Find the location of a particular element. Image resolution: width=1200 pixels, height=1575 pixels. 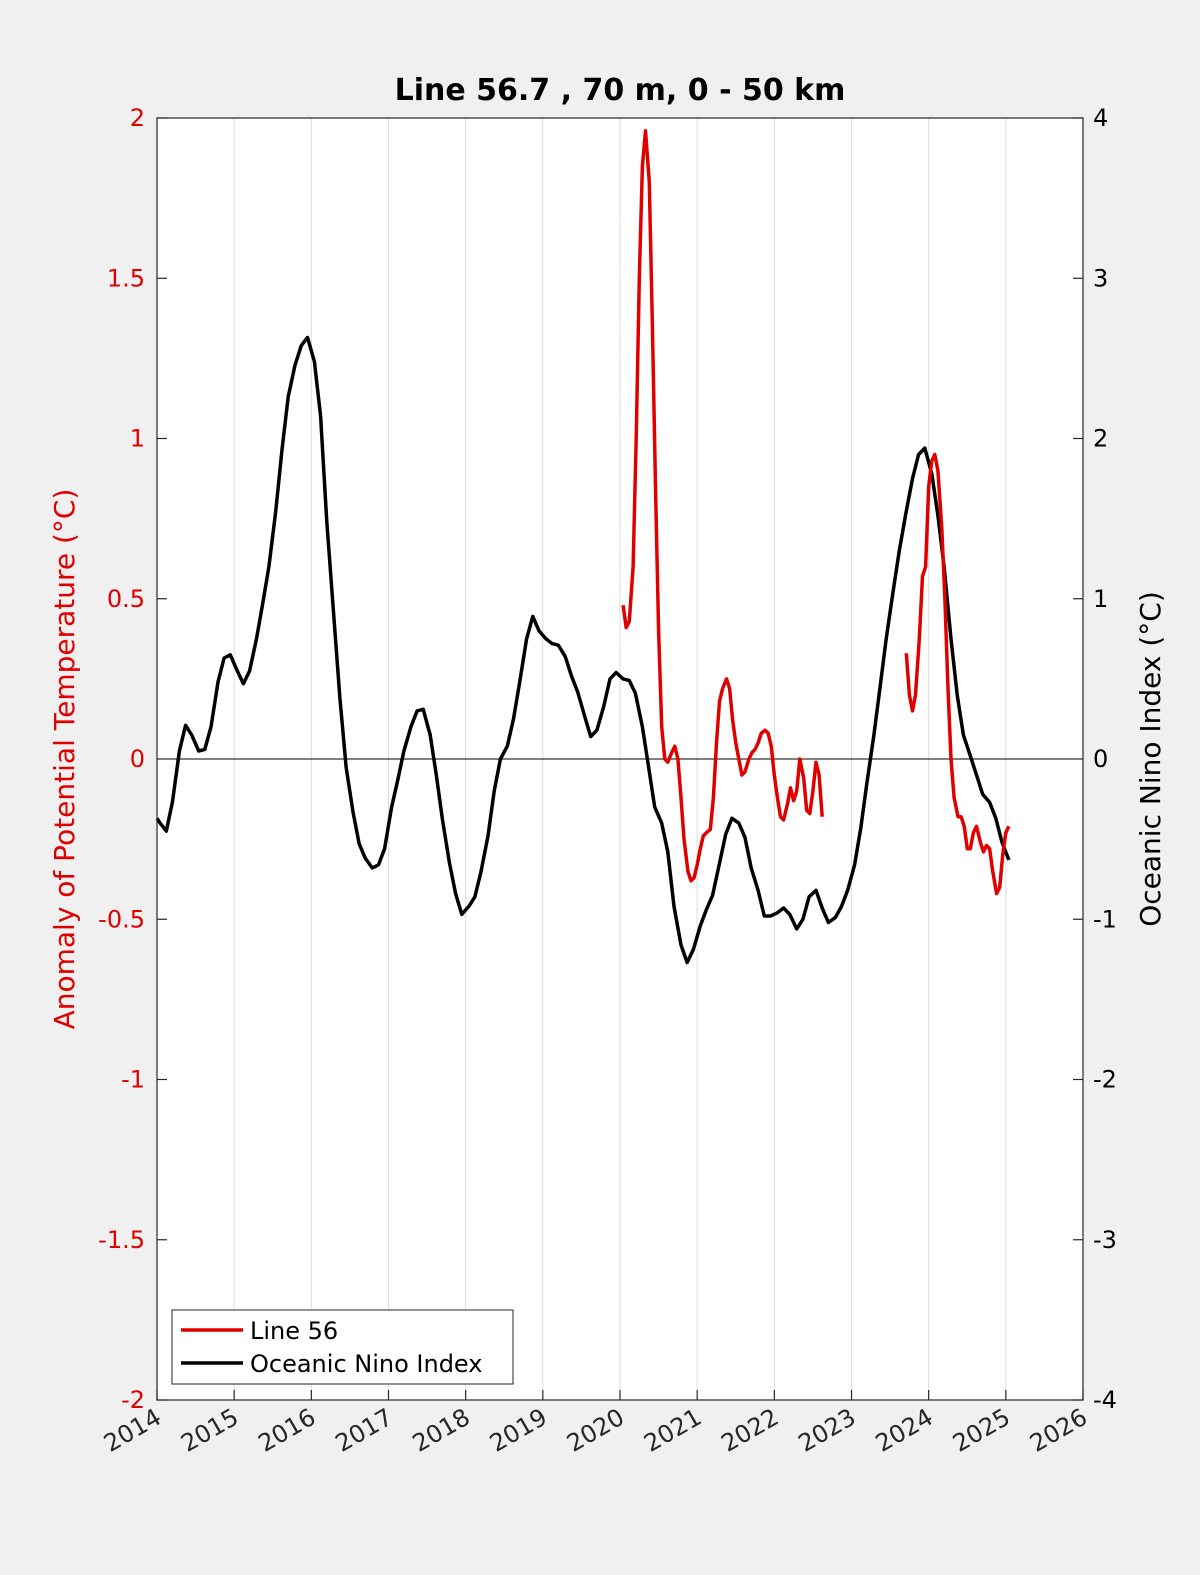

y-tick-label-left: -1.5 is located at coordinates (121, 1240).